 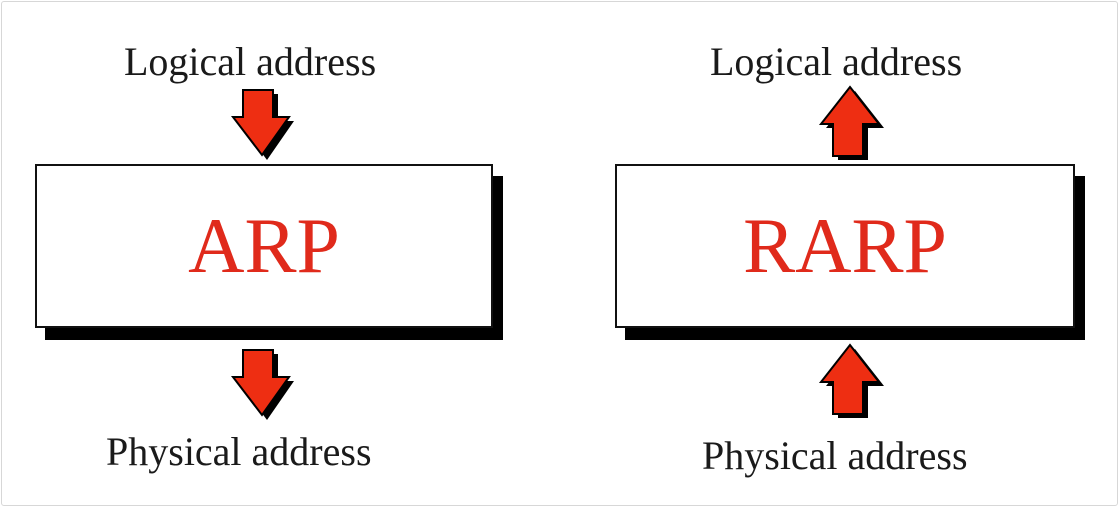 I want to click on rarp-logical-address-label: Logical address, so click(x=836, y=61).